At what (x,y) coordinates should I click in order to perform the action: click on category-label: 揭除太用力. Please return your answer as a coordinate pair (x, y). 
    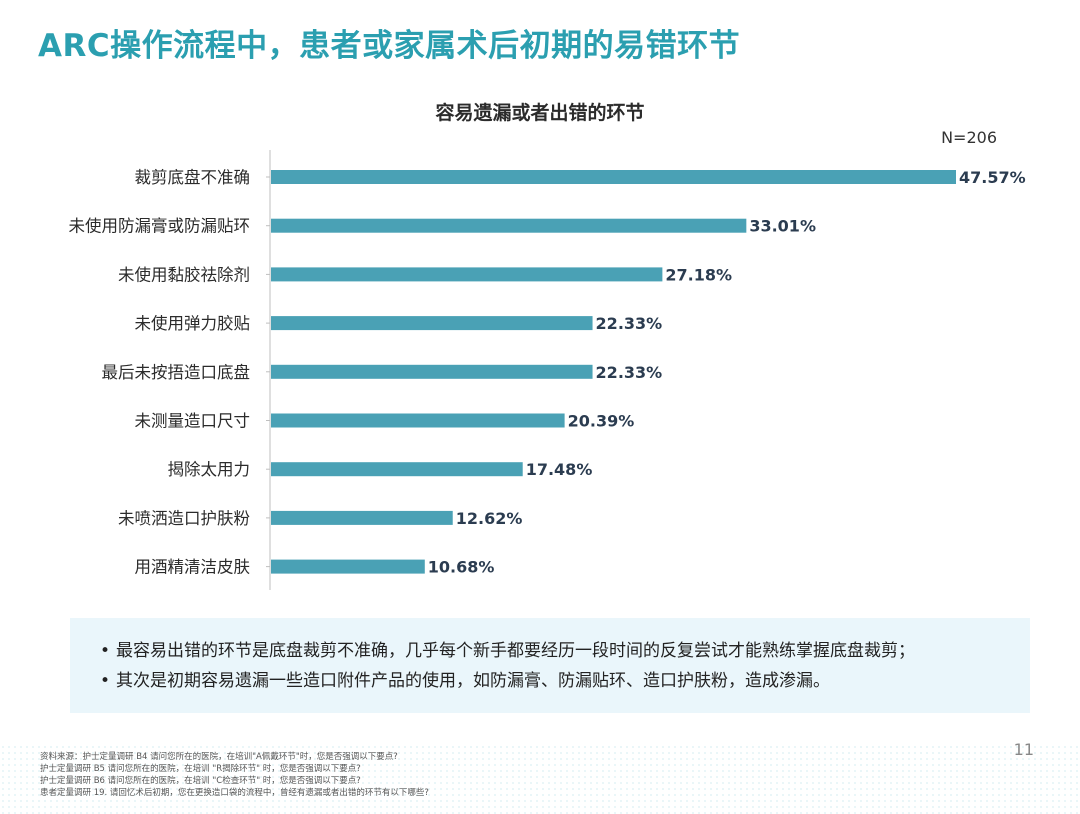
    Looking at the image, I should click on (209, 469).